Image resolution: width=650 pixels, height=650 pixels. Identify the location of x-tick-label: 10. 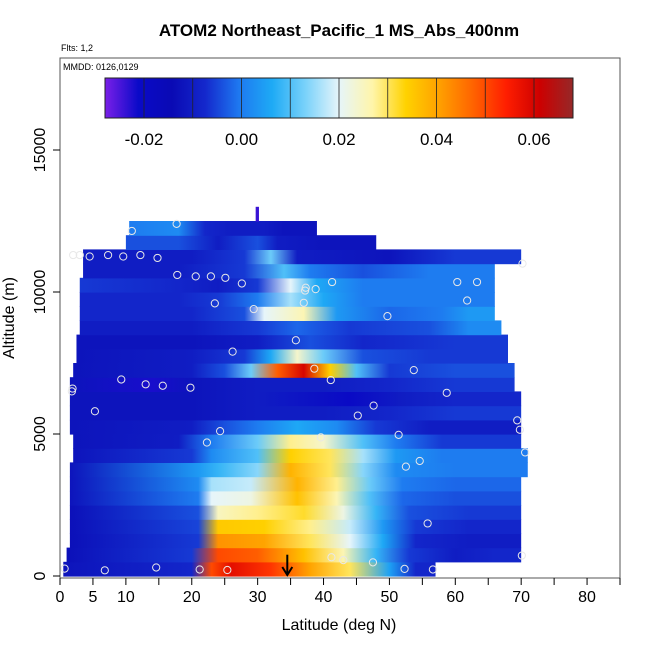
(126, 597).